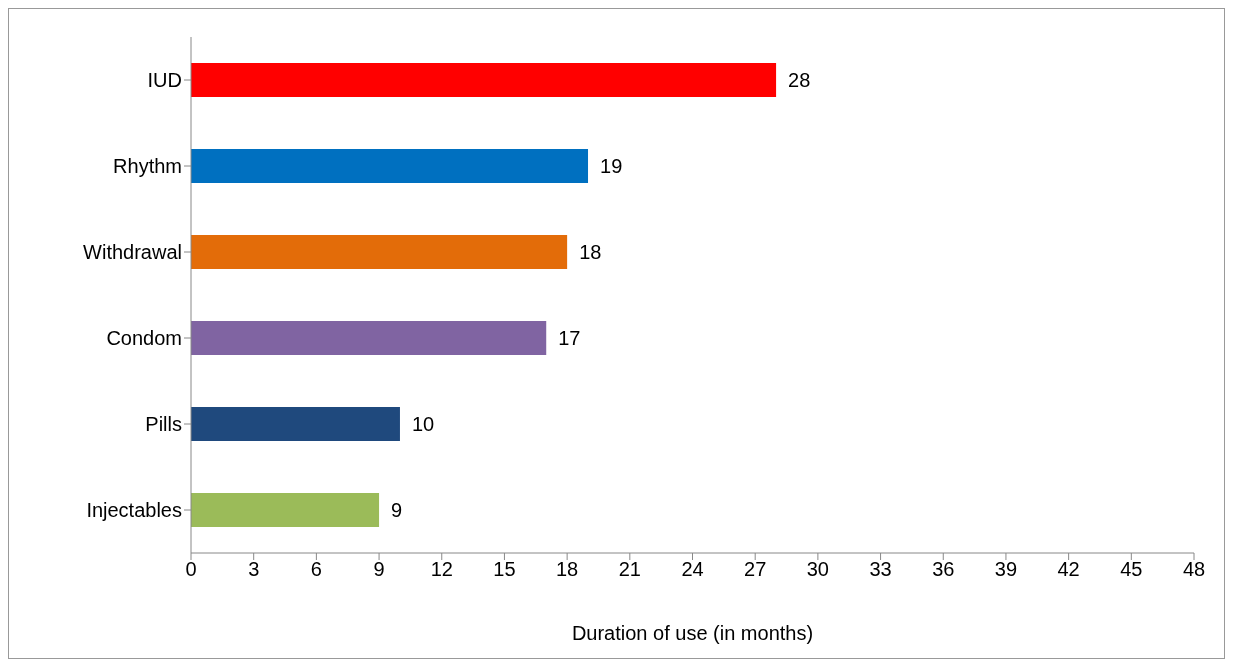 The width and height of the screenshot is (1233, 667). I want to click on data-label: 28, so click(799, 80).